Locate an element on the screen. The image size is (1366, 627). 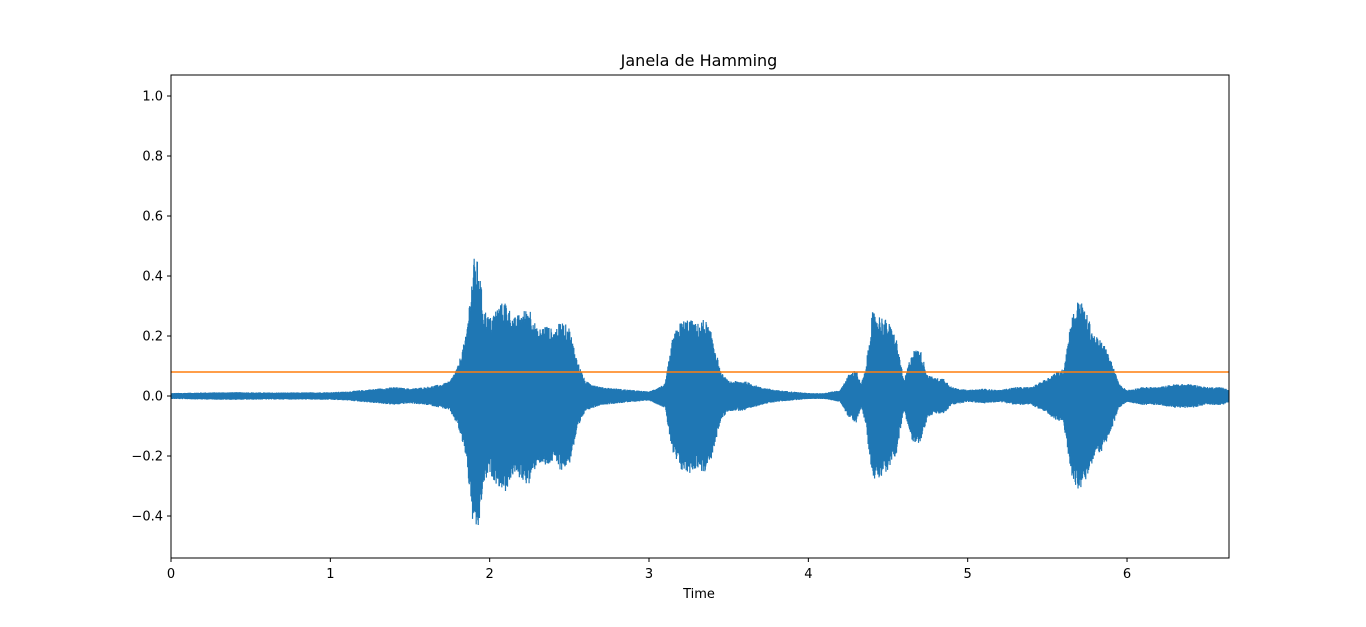
y-tick-label: 0.8 is located at coordinates (152, 157).